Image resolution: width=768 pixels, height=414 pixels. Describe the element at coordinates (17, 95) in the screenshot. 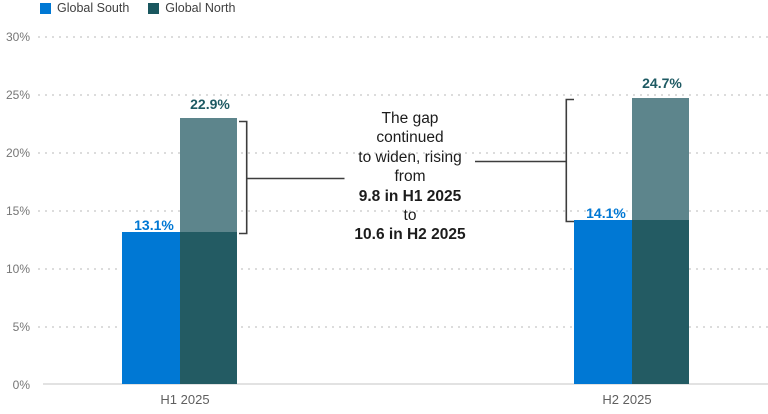

I see `ytick-25: 25%` at that location.